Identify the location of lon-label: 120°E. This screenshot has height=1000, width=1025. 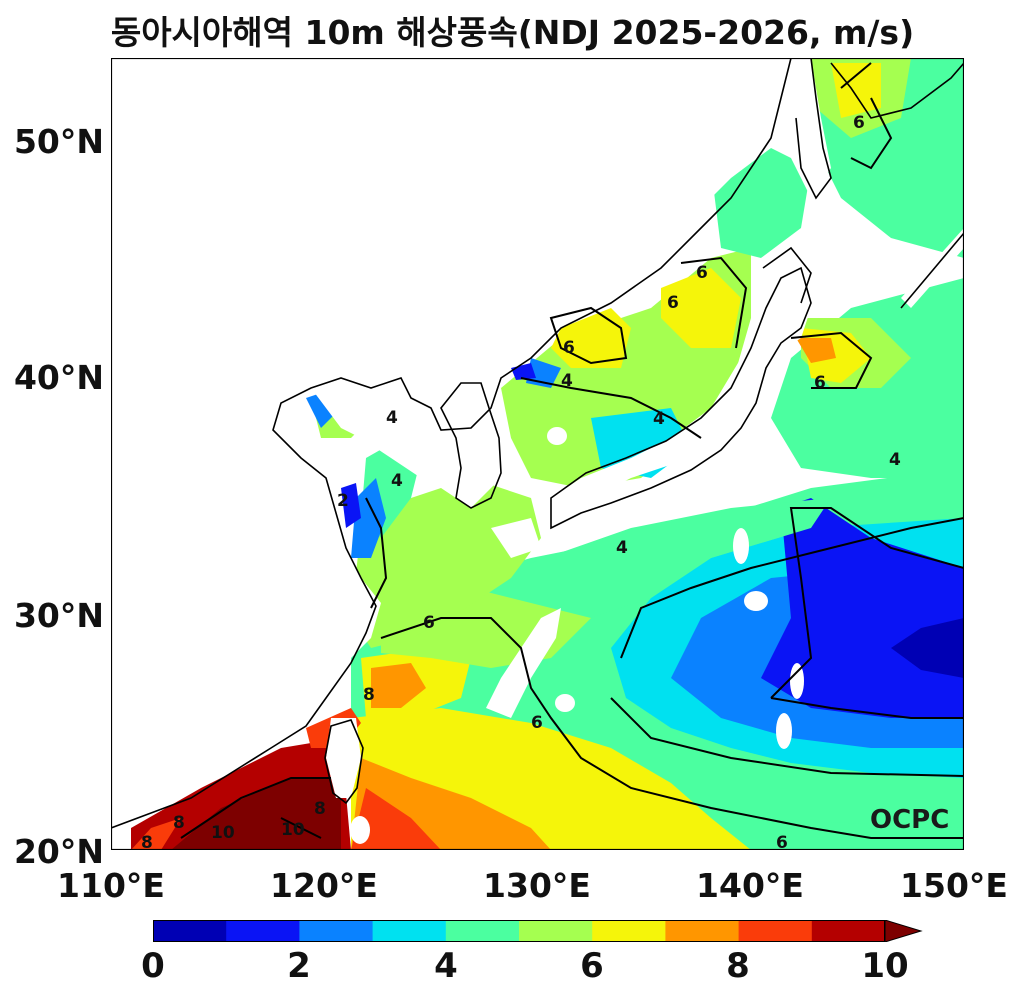
(324, 885).